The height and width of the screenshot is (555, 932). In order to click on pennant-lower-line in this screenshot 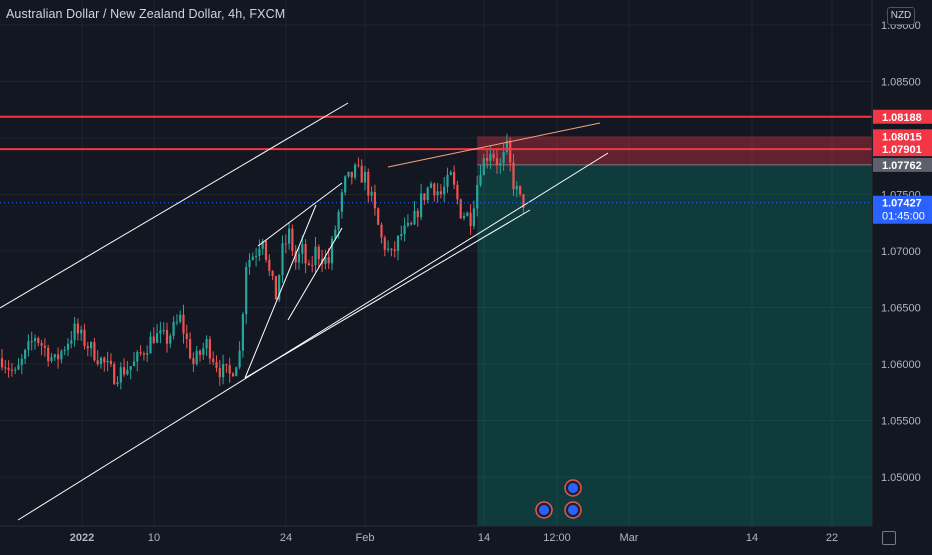, I will do `click(315, 274)`.